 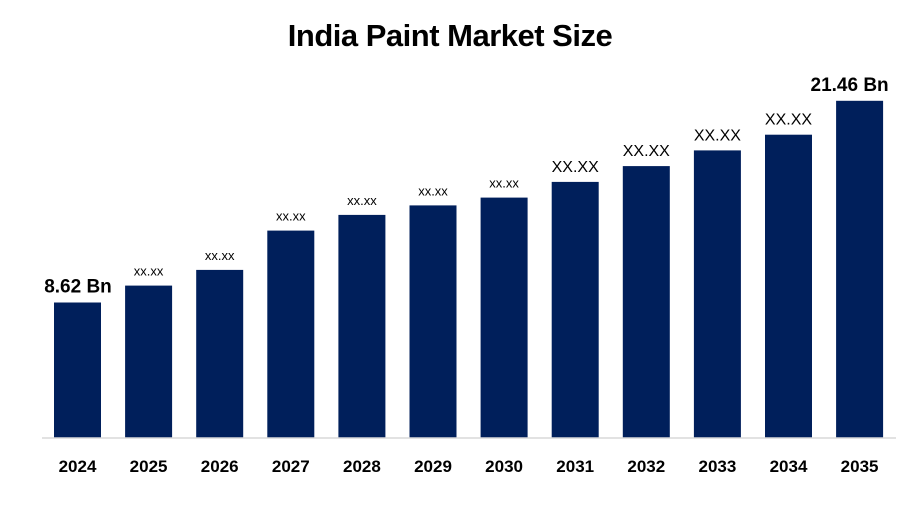 What do you see at coordinates (220, 353) in the screenshot?
I see `bar-2026` at bounding box center [220, 353].